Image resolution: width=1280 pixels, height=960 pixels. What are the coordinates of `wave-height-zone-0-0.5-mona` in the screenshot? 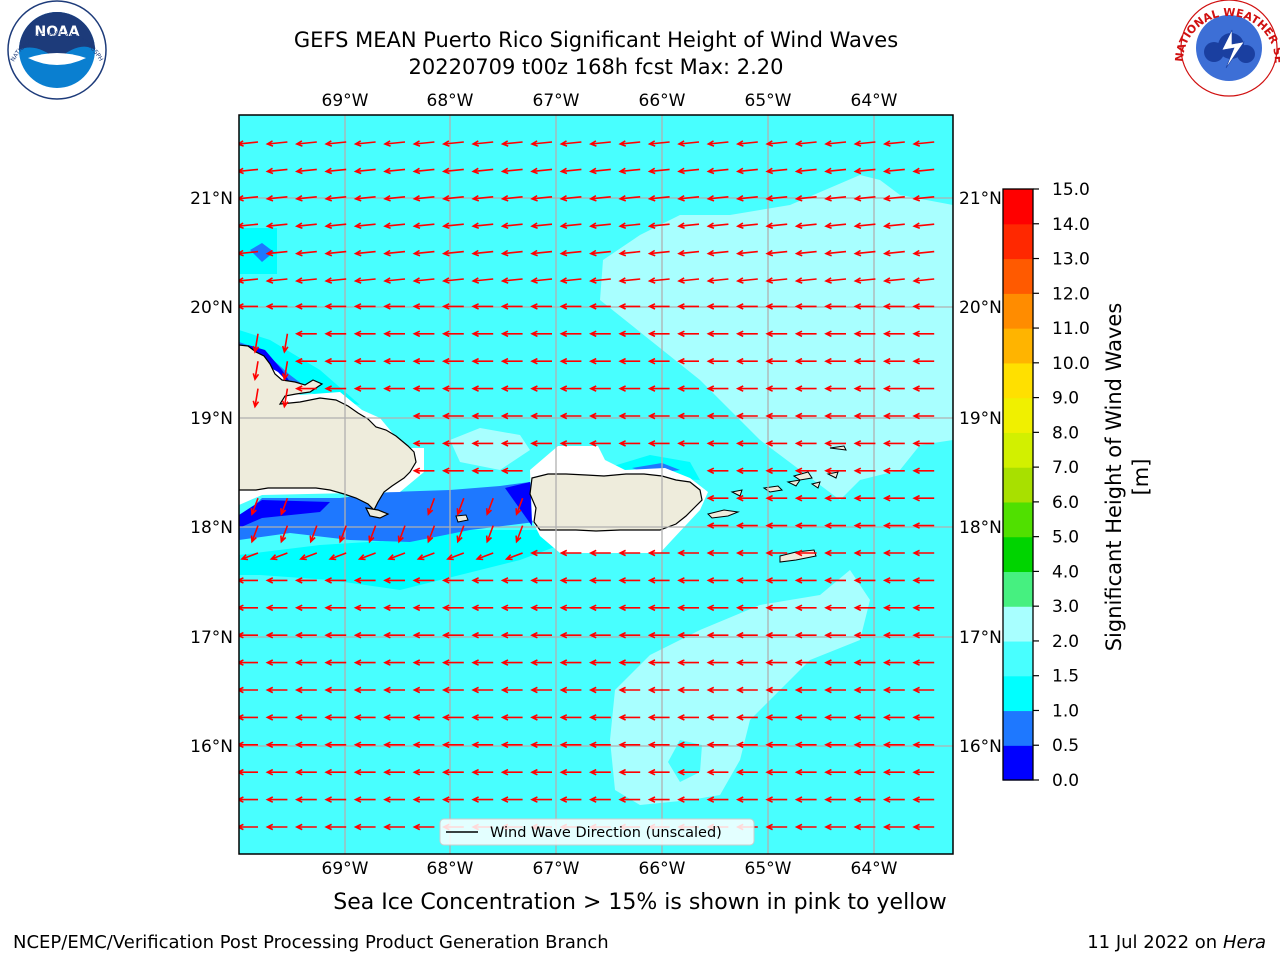 It's located at (518, 504).